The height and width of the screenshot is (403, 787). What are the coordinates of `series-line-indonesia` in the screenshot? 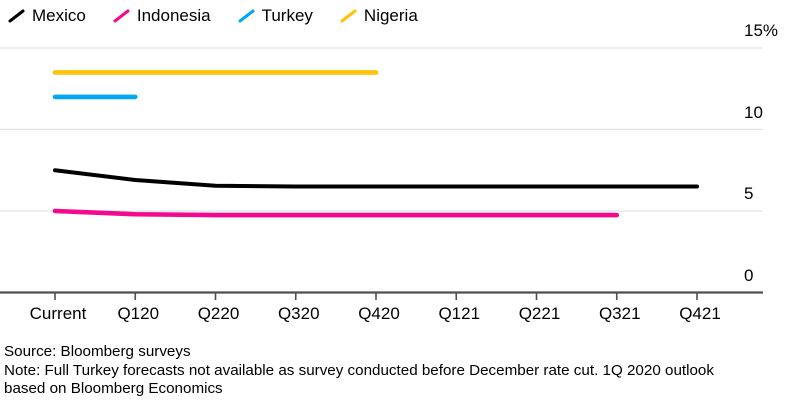 It's located at (336, 213).